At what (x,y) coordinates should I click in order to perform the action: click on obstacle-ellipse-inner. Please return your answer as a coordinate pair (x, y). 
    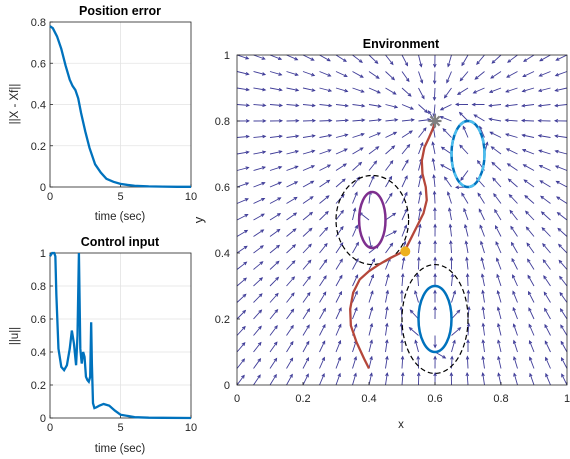
    Looking at the image, I should click on (468, 154).